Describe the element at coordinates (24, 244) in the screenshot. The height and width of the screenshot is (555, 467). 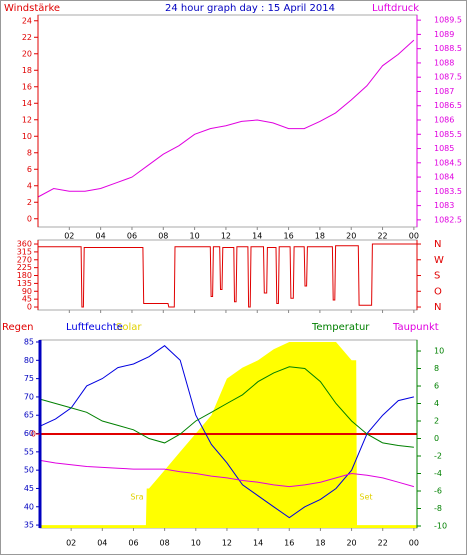
I see `y-tick-label: 360` at that location.